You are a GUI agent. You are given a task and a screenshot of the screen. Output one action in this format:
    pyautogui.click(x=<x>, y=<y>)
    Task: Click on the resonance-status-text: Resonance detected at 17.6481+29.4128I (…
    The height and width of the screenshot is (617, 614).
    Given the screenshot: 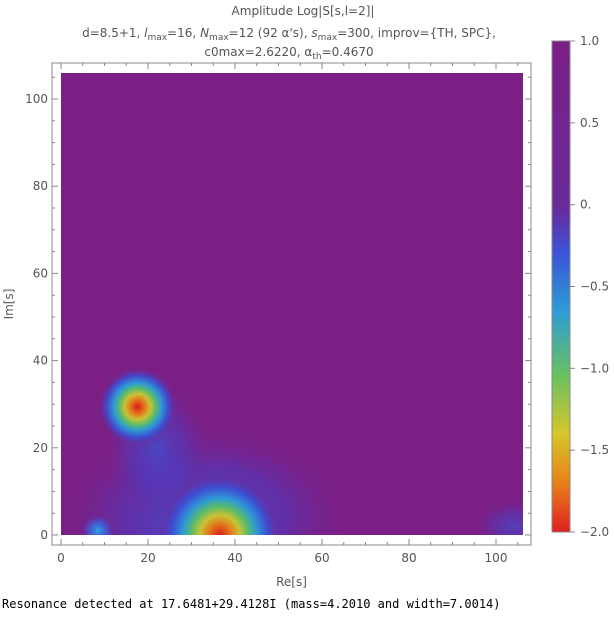 What is the action you would take?
    pyautogui.click(x=251, y=604)
    